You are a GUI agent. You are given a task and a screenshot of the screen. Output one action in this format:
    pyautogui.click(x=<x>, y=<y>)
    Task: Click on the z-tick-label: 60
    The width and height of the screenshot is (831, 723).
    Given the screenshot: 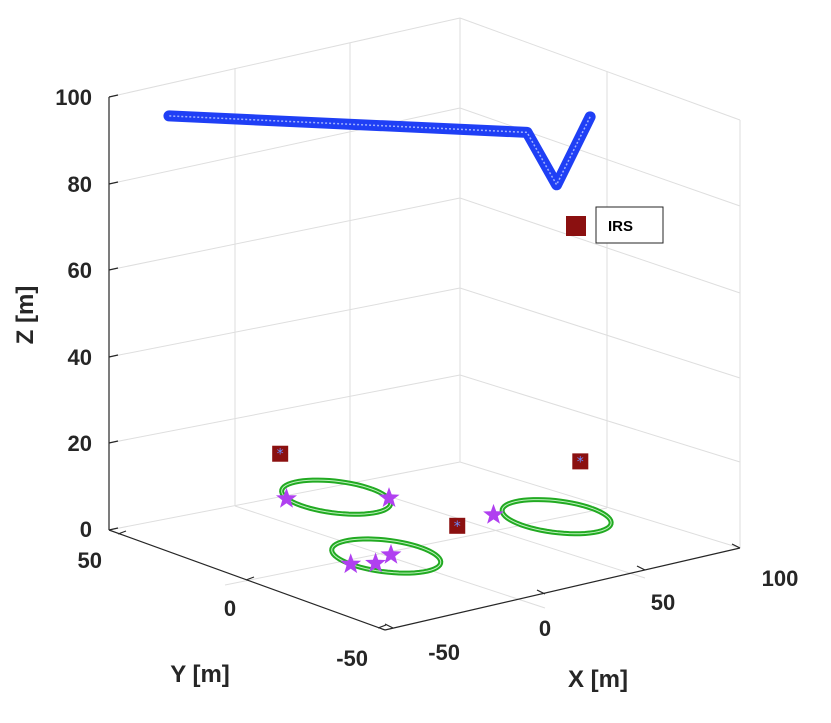 What is the action you would take?
    pyautogui.click(x=80, y=270)
    